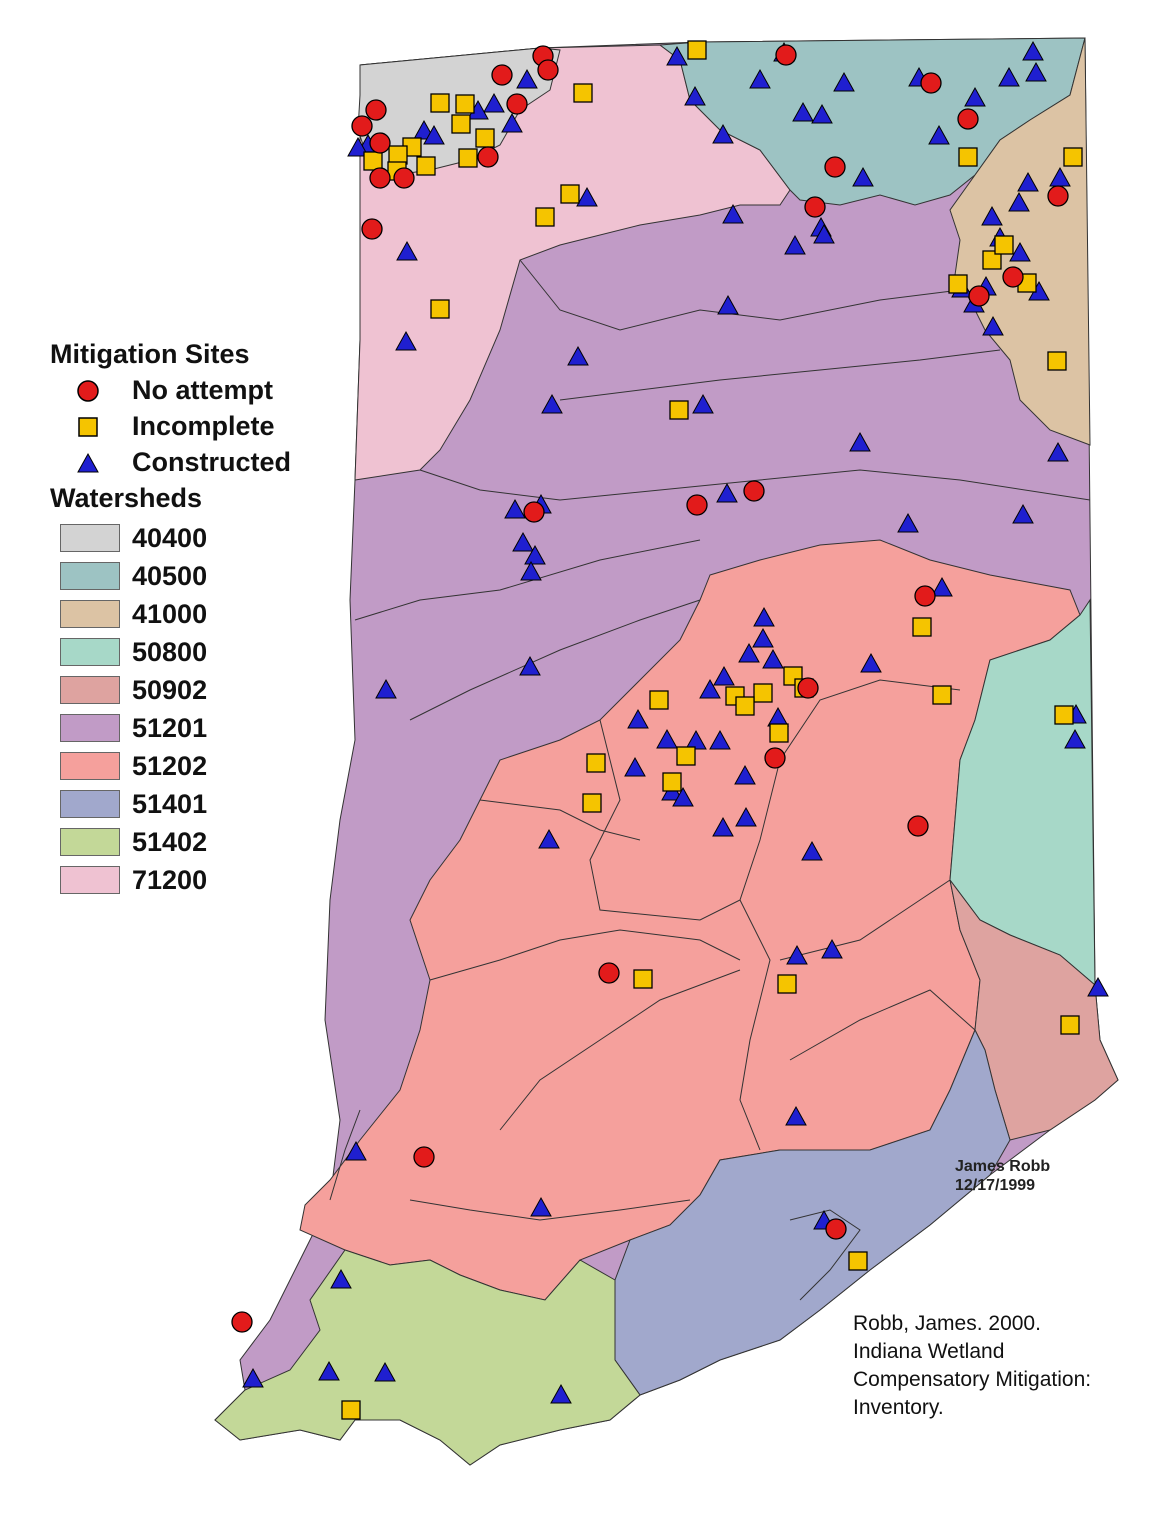  I want to click on watershed-code: 51401, so click(170, 803).